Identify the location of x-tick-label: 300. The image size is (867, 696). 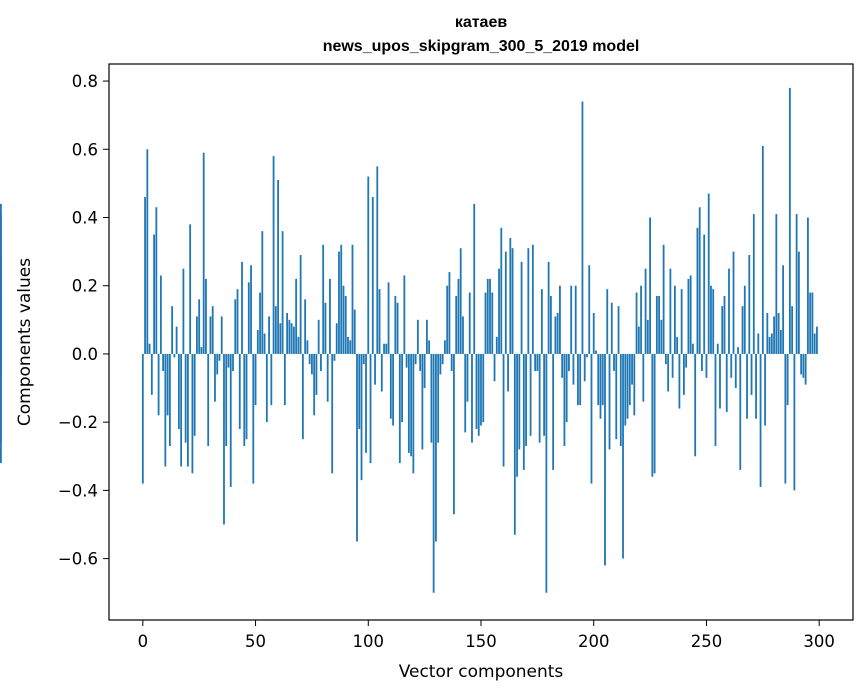
(819, 641).